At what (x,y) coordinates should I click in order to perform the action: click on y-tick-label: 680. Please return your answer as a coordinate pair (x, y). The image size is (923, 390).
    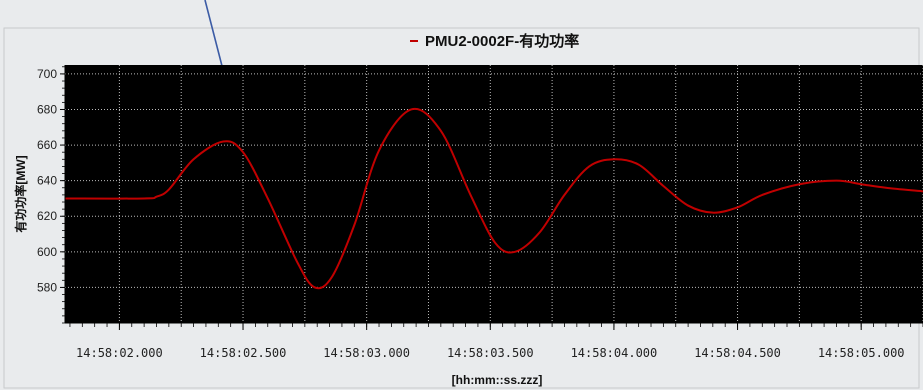
    Looking at the image, I should click on (47, 109).